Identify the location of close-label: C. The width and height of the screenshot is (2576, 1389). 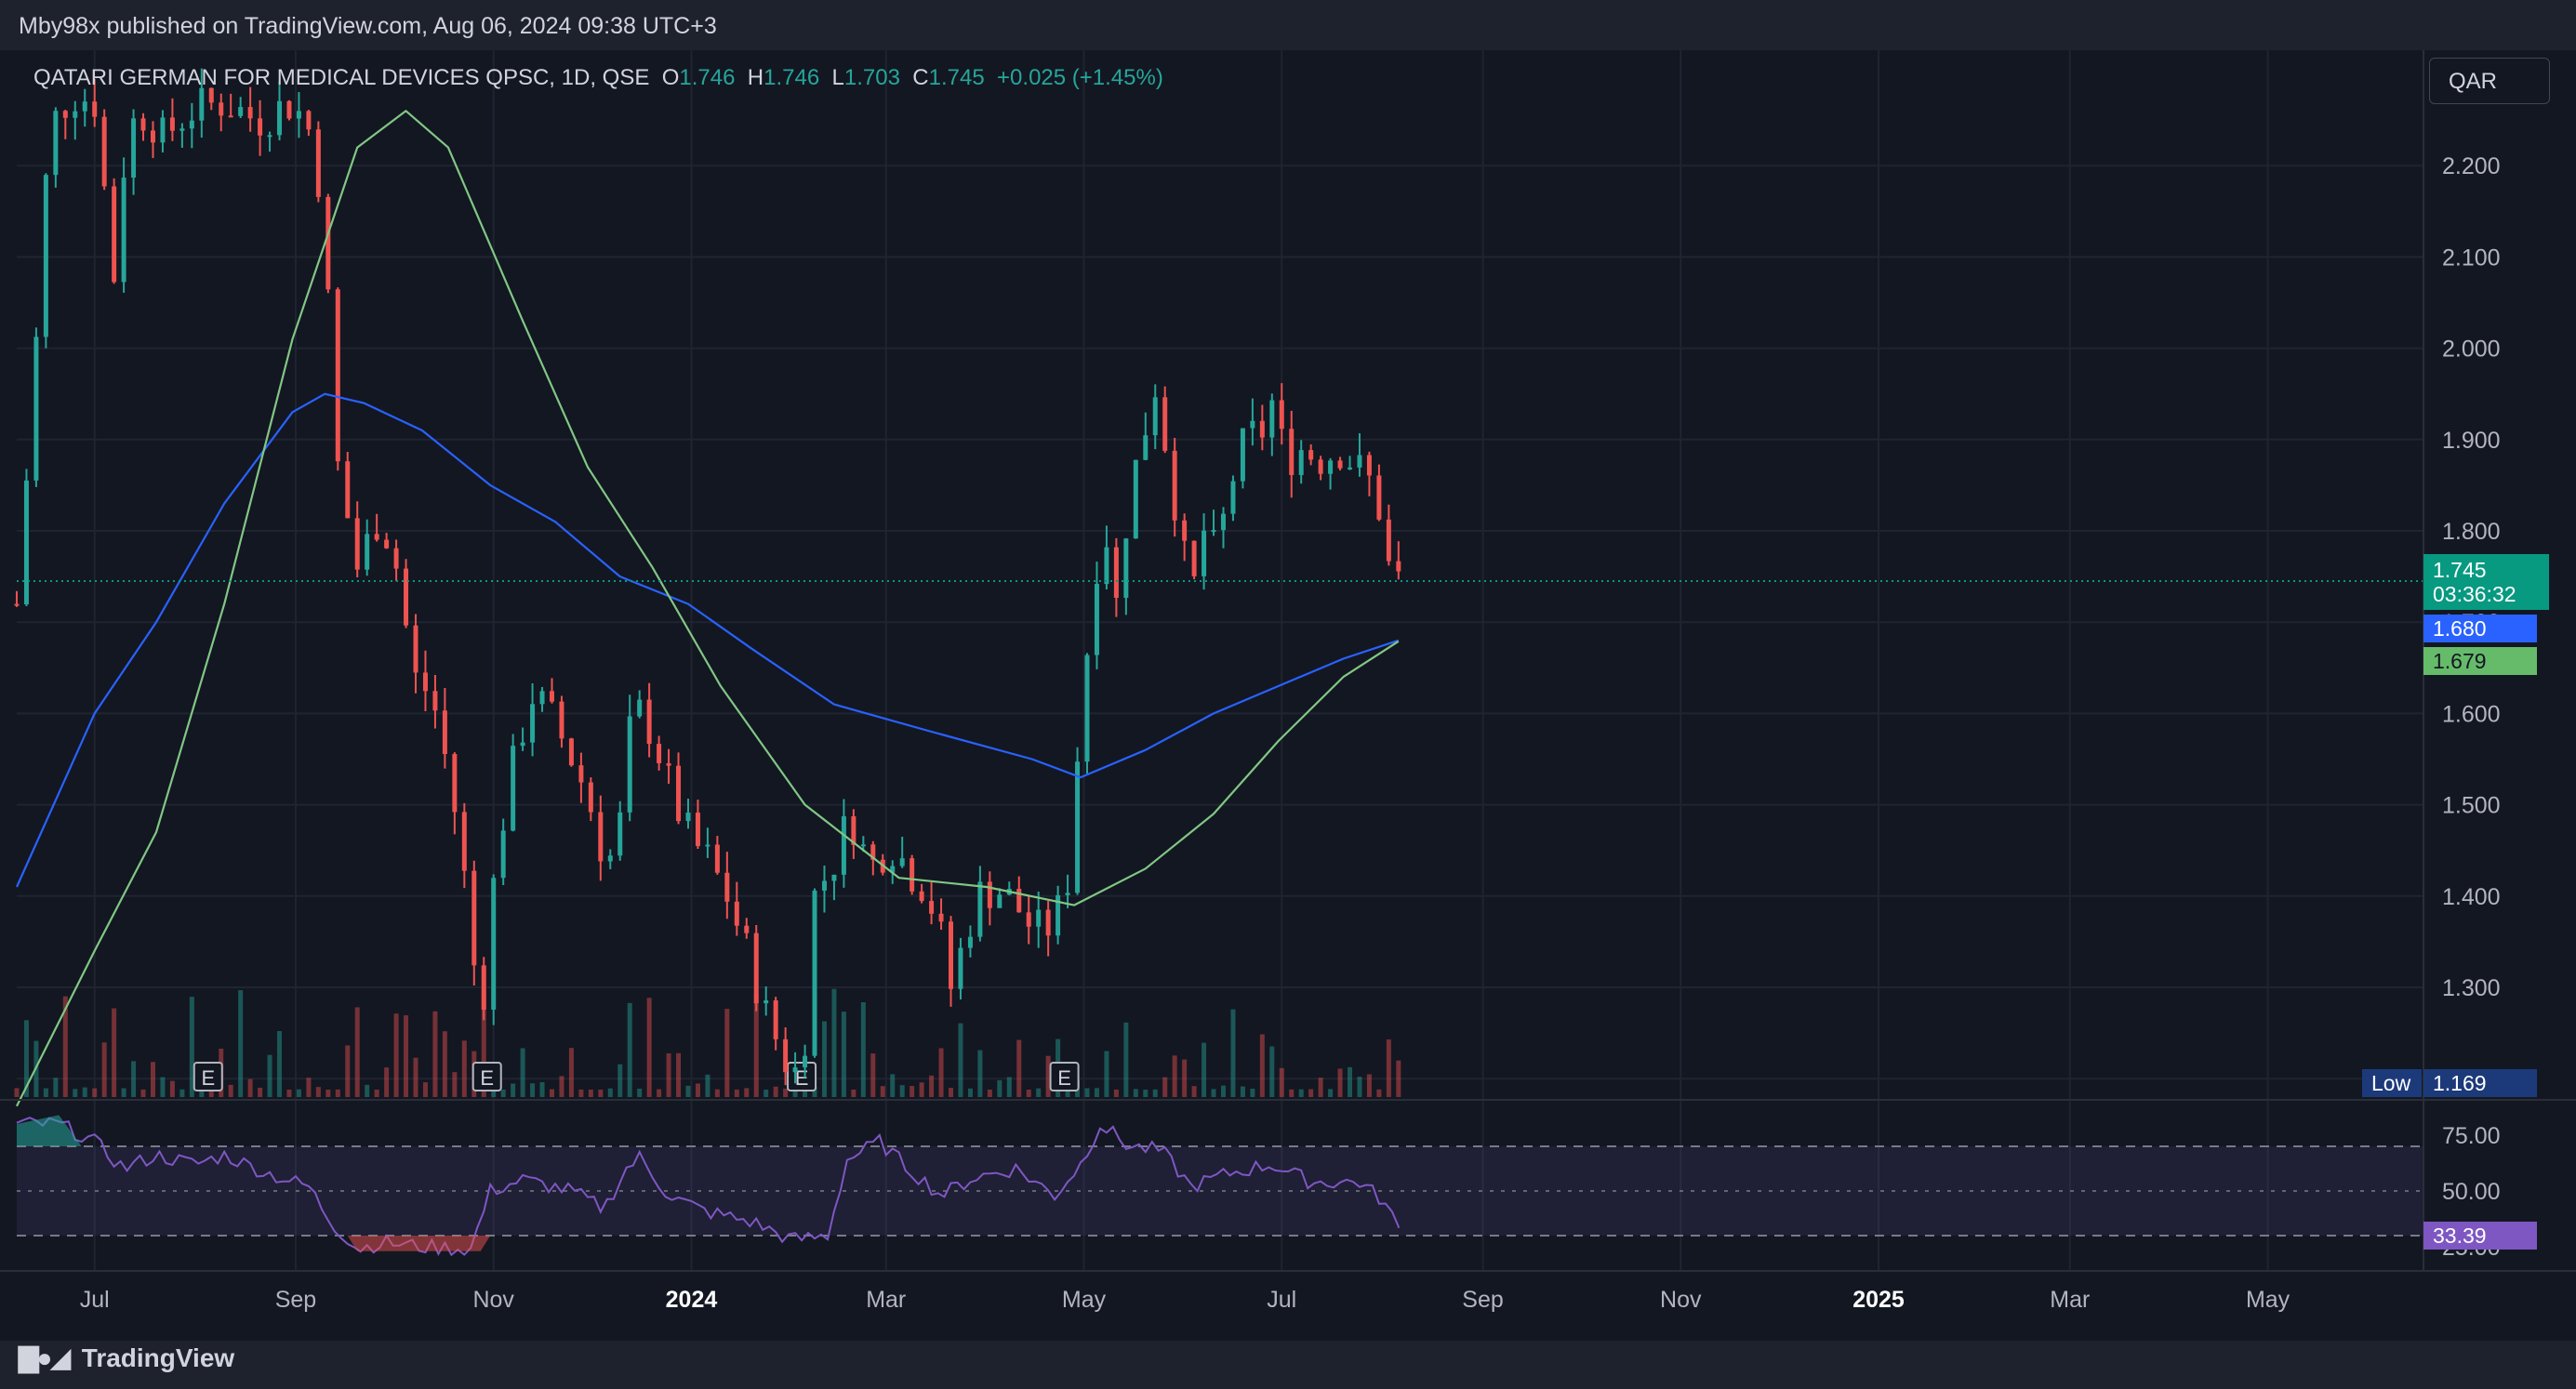
(920, 77).